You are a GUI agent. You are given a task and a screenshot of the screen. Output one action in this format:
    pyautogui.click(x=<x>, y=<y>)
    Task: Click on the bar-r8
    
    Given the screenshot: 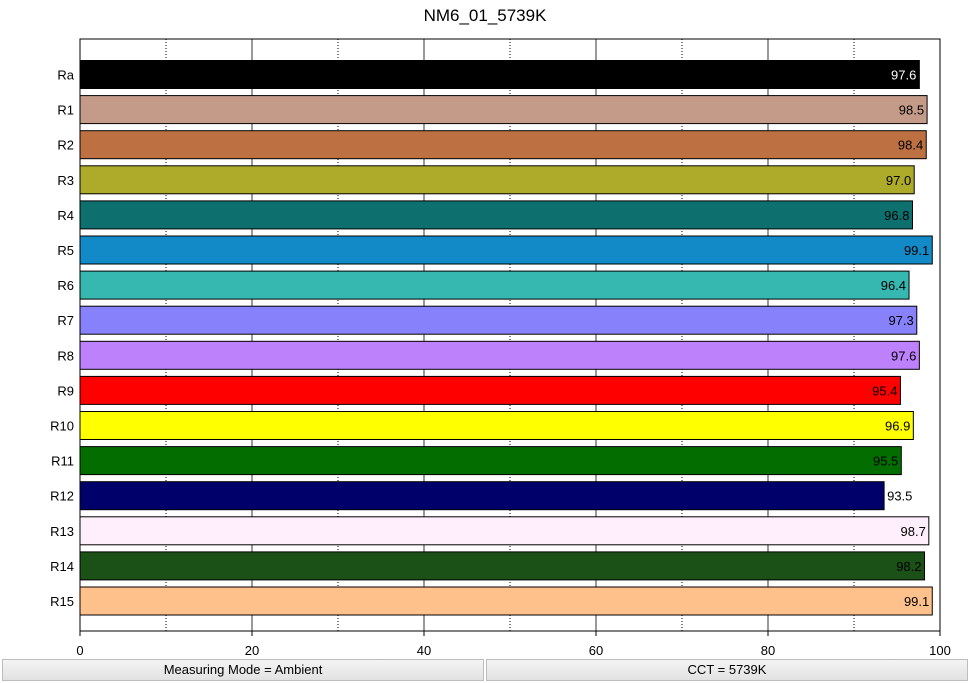 What is the action you would take?
    pyautogui.click(x=499, y=355)
    